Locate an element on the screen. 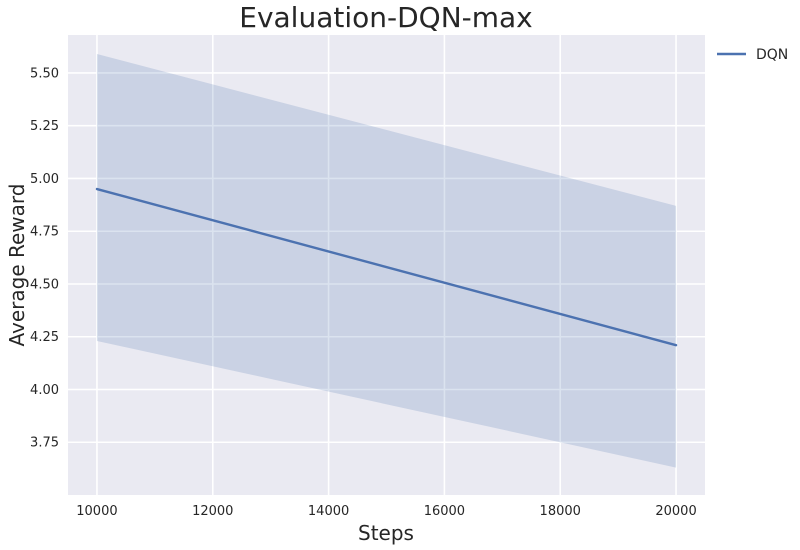  y-tick-label: 4.75 is located at coordinates (44, 232).